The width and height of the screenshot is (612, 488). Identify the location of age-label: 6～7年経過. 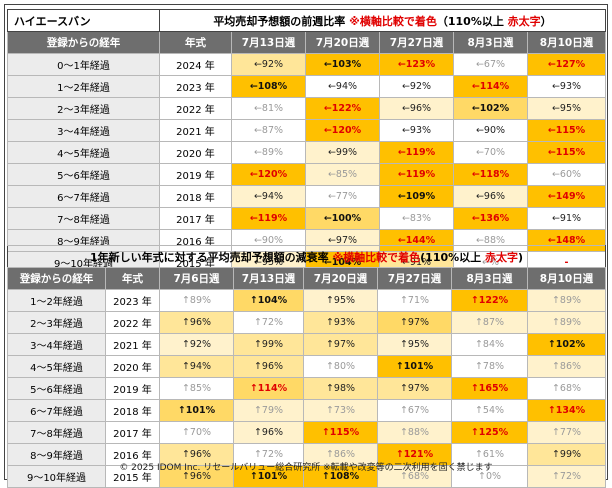
(56, 410).